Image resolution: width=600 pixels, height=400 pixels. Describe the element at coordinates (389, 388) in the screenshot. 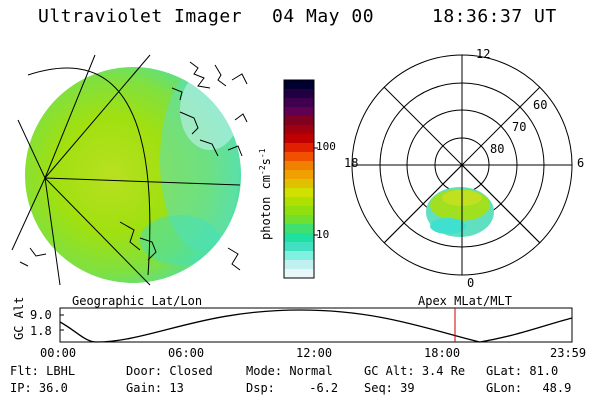

I see `info-seq: Seq: 39` at that location.